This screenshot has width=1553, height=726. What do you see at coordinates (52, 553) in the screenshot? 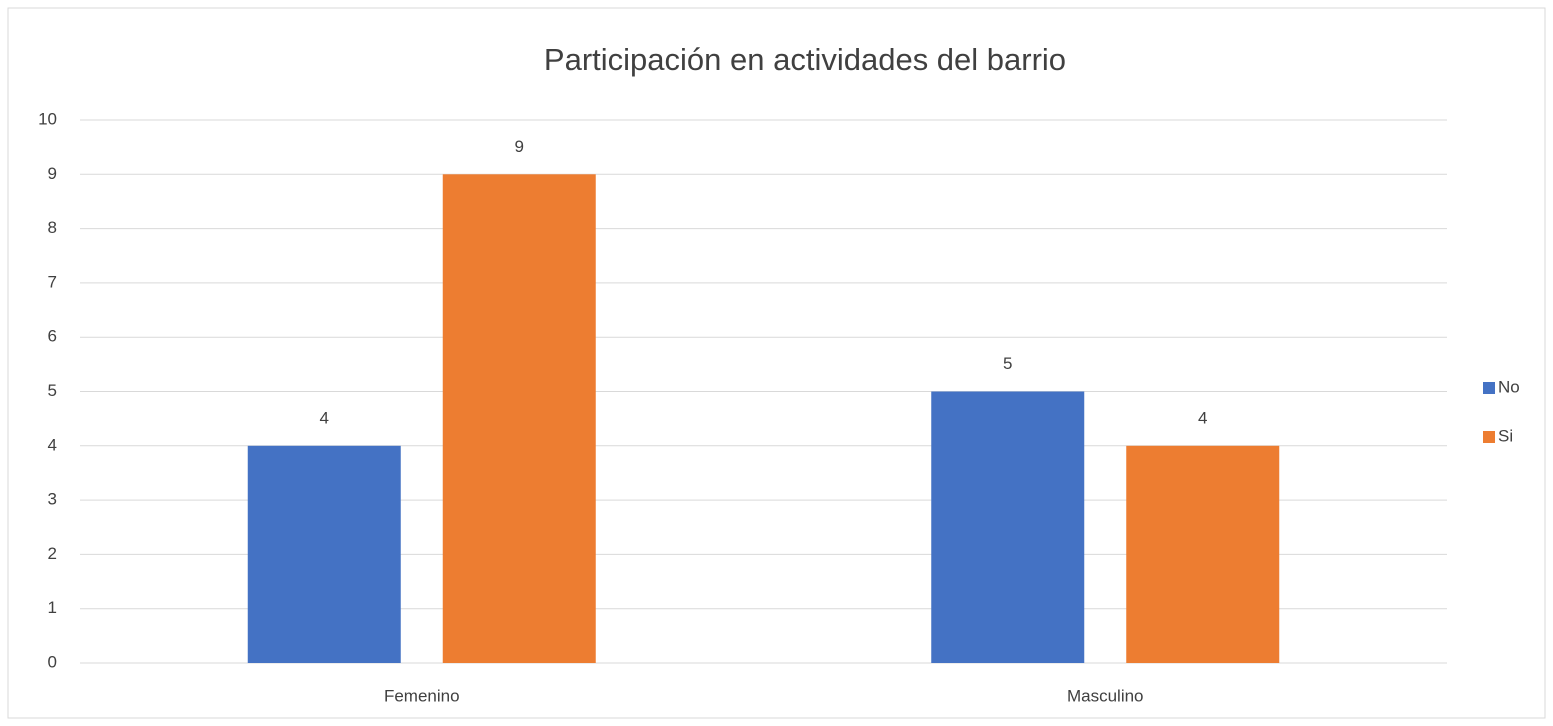
I see `y-tick-label: 2` at bounding box center [52, 553].